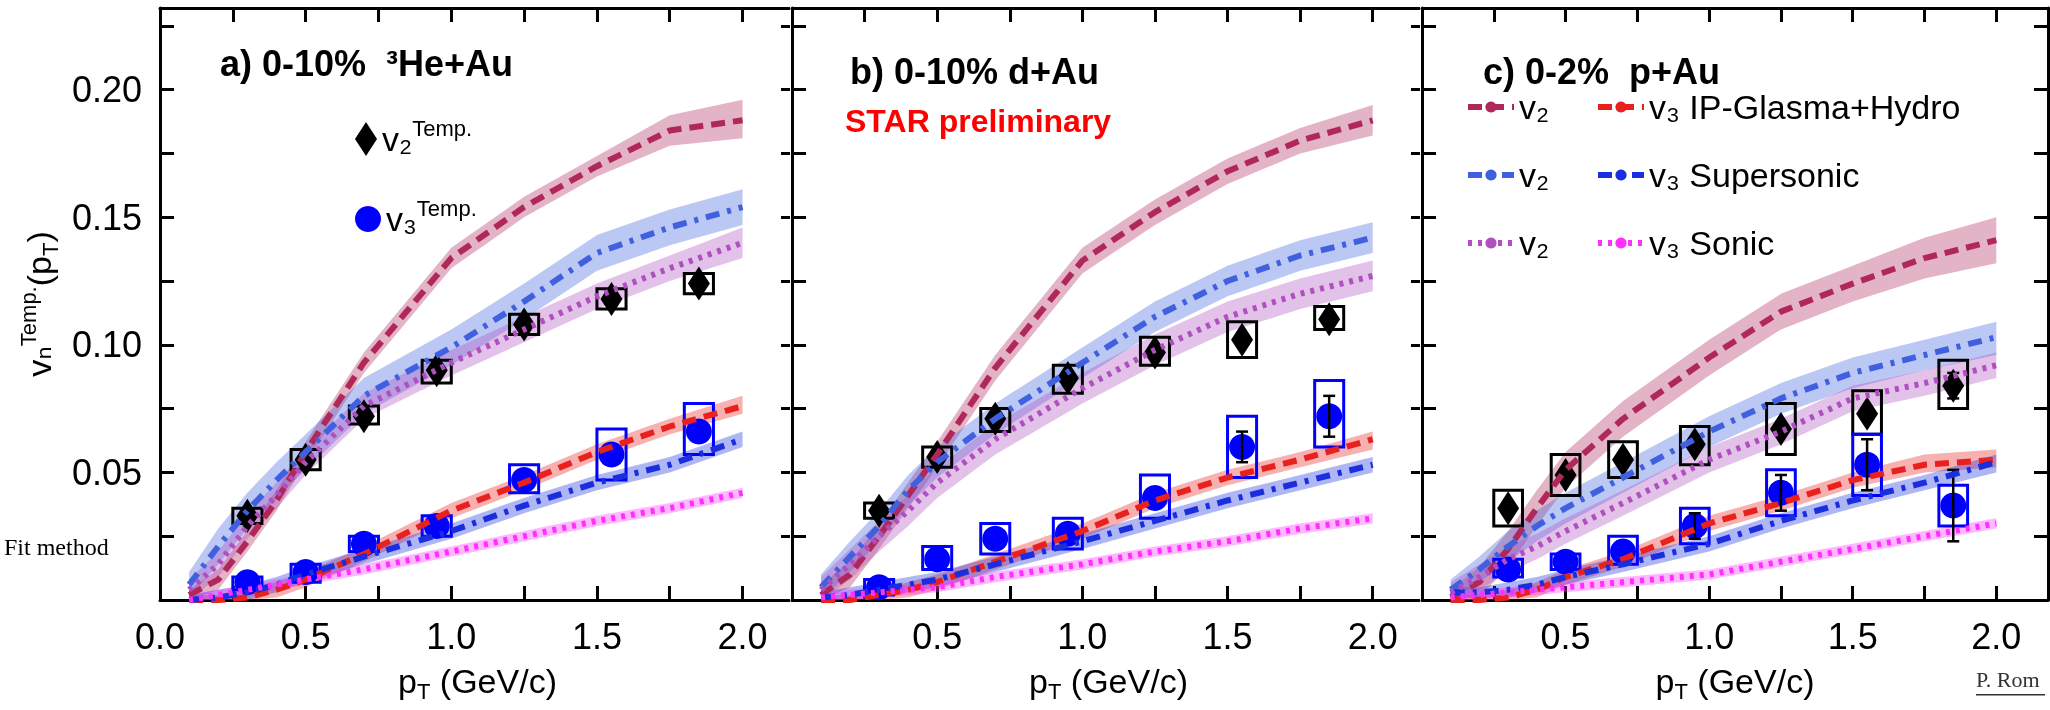 This screenshot has width=2050, height=710. I want to click on legend-label: v₃ Sonic, so click(1712, 243).